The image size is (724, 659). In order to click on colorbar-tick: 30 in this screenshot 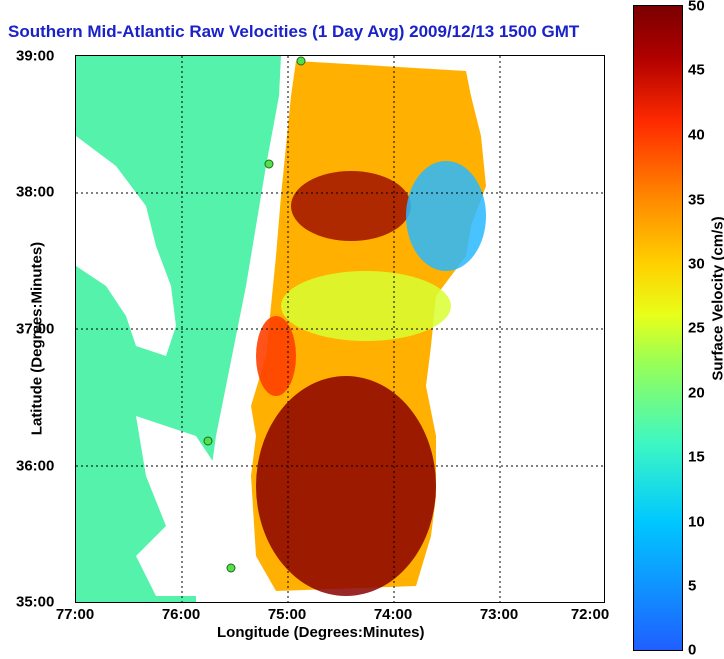, I will do `click(696, 264)`.